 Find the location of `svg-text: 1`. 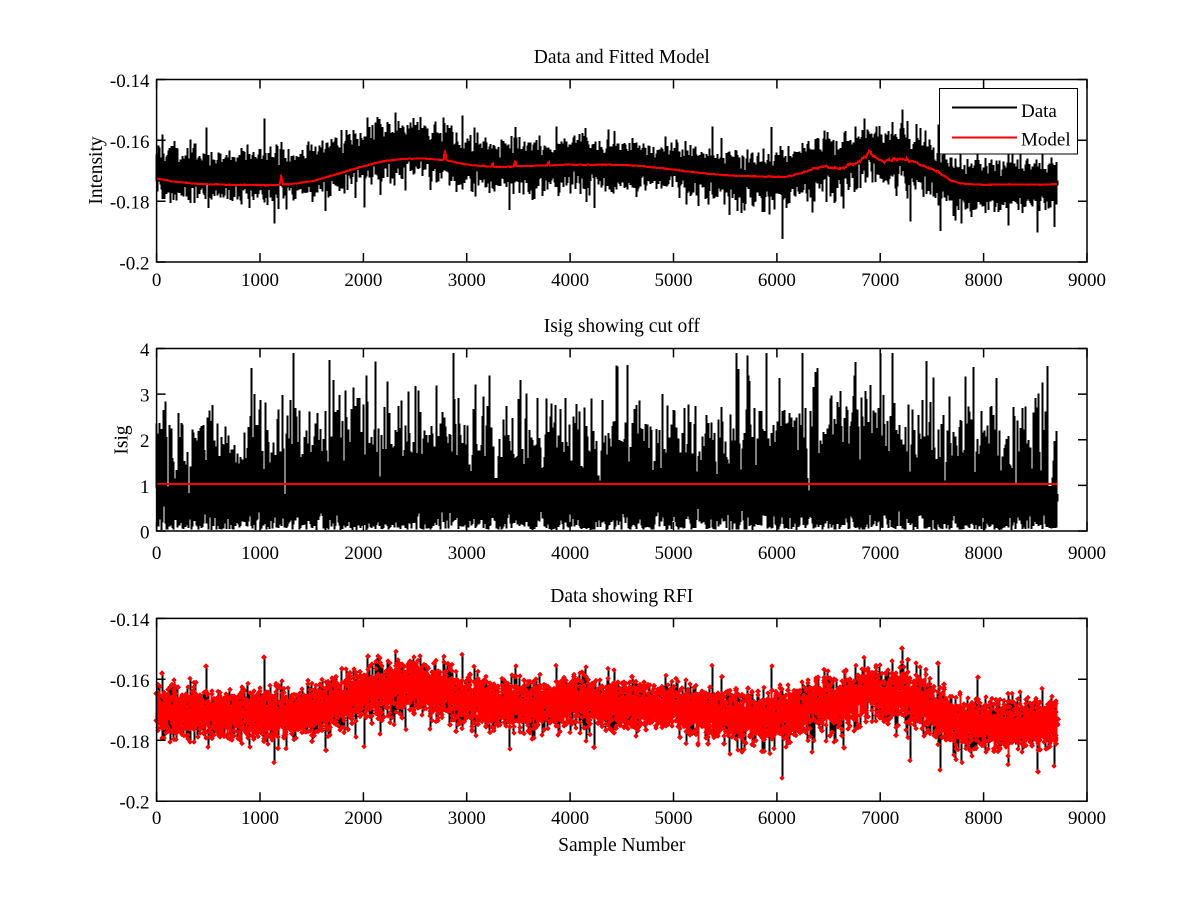

svg-text: 1 is located at coordinates (145, 487).